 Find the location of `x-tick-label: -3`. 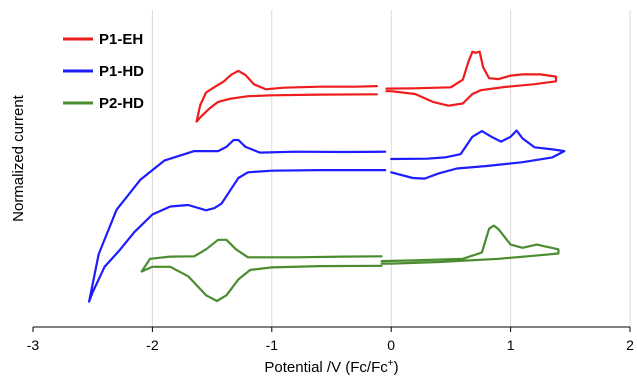

x-tick-label: -3 is located at coordinates (33, 345).